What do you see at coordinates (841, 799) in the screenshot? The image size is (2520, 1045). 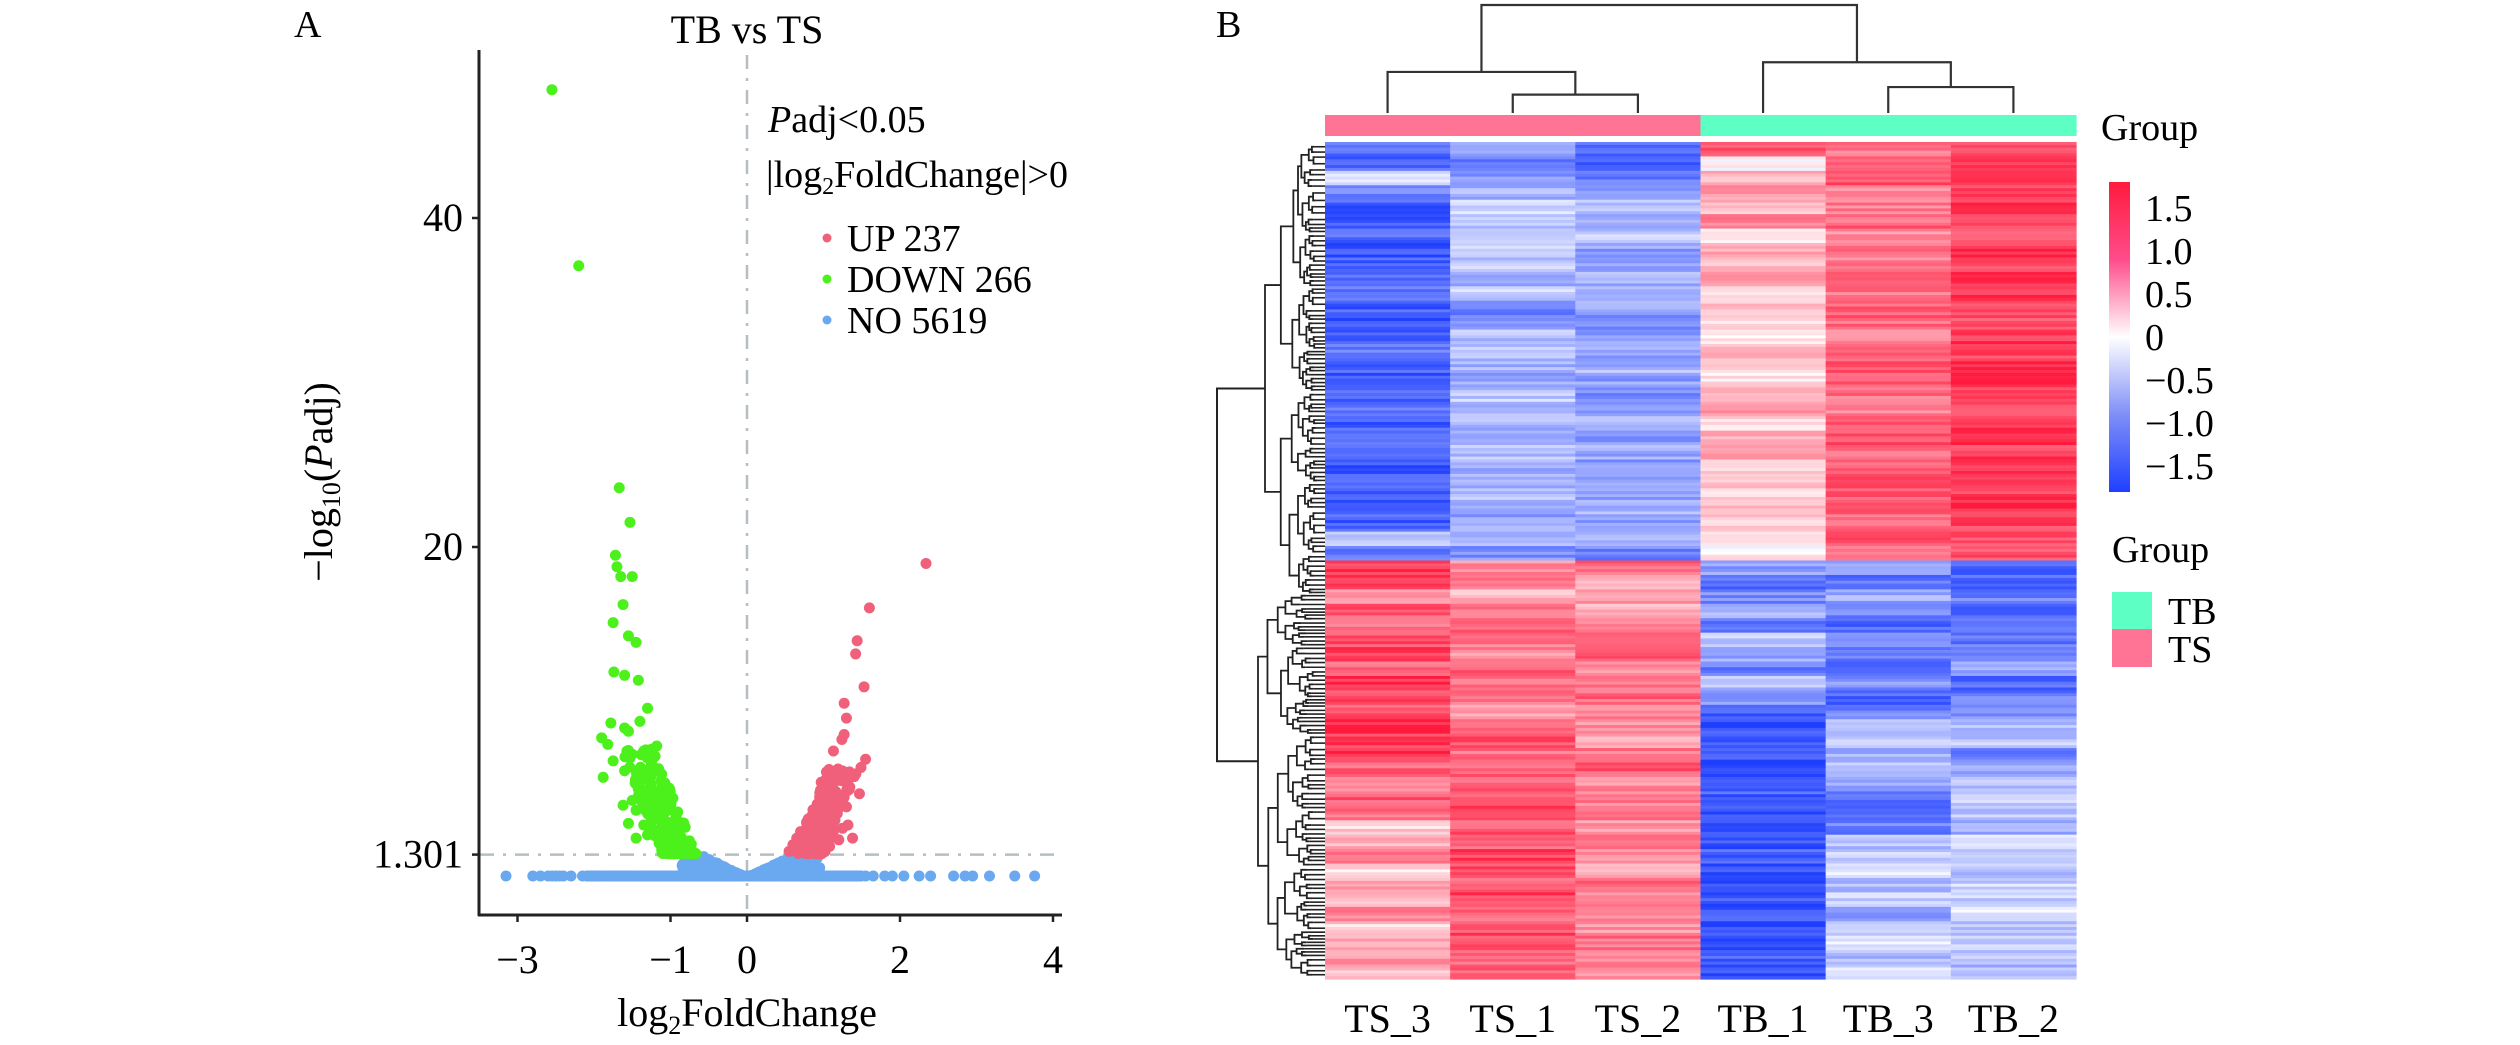 I see `point-up` at bounding box center [841, 799].